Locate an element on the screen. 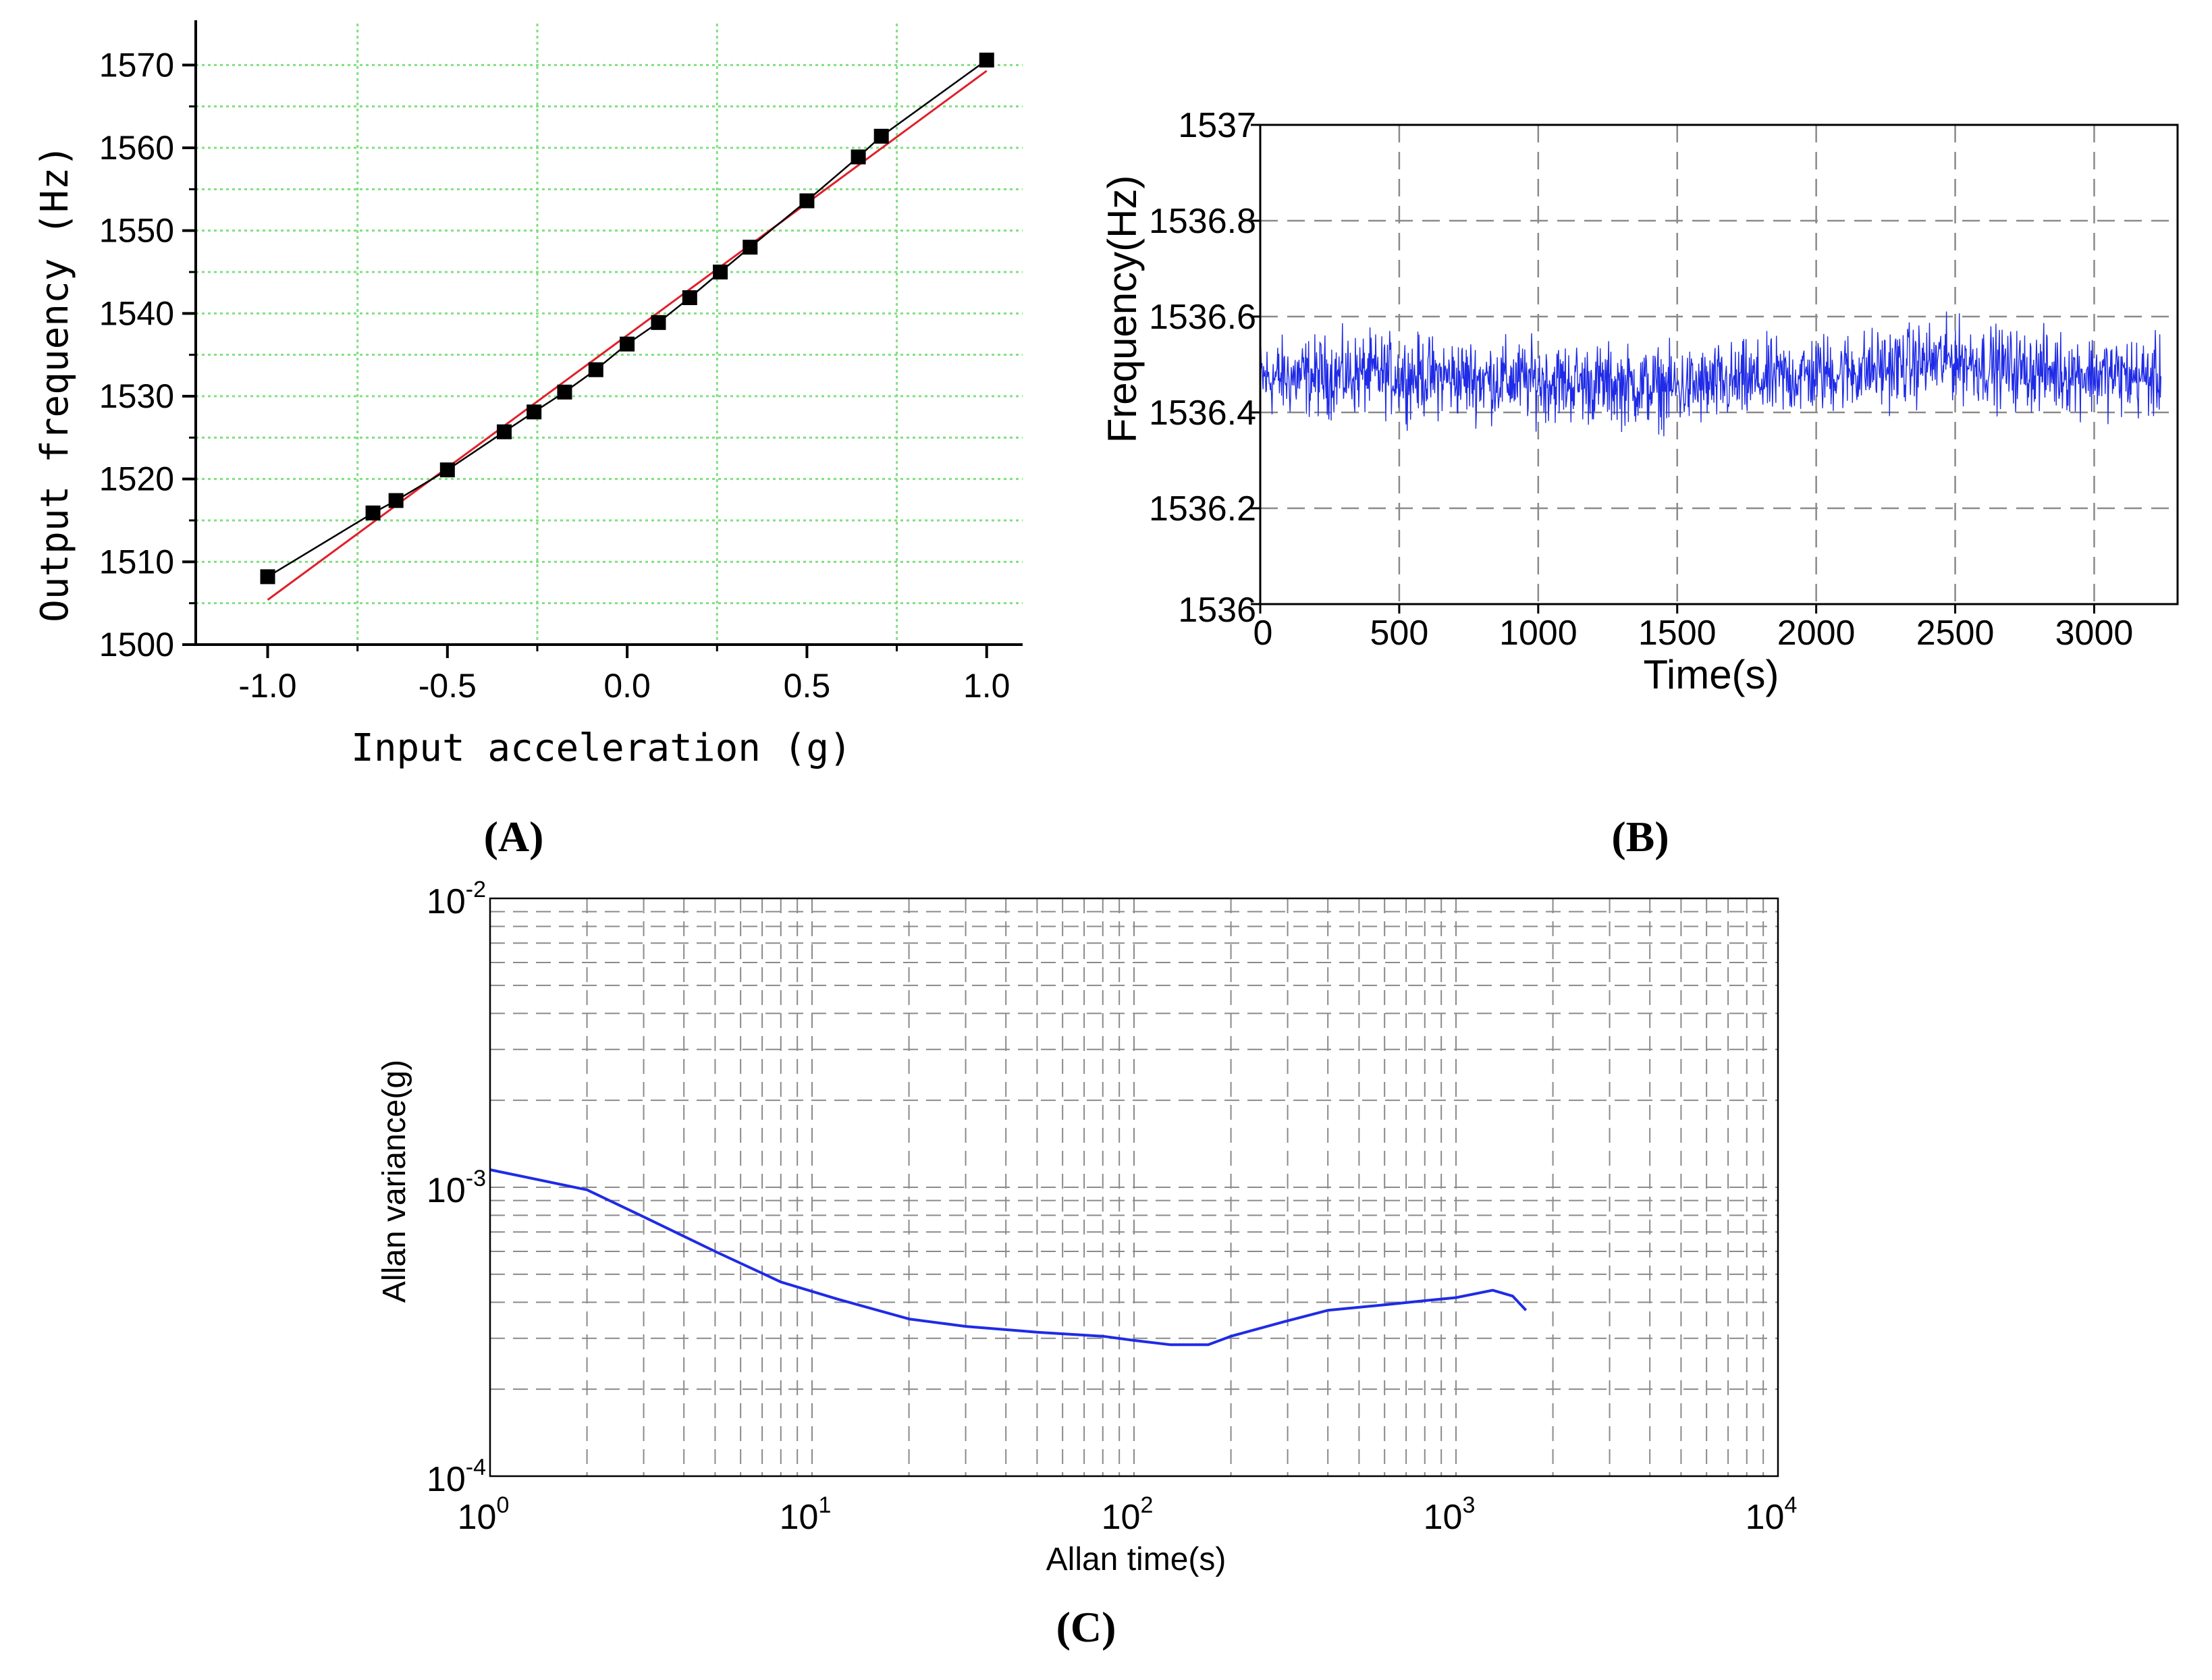 Image resolution: width=2212 pixels, height=1680 pixels. chart-a-points is located at coordinates (627, 319).